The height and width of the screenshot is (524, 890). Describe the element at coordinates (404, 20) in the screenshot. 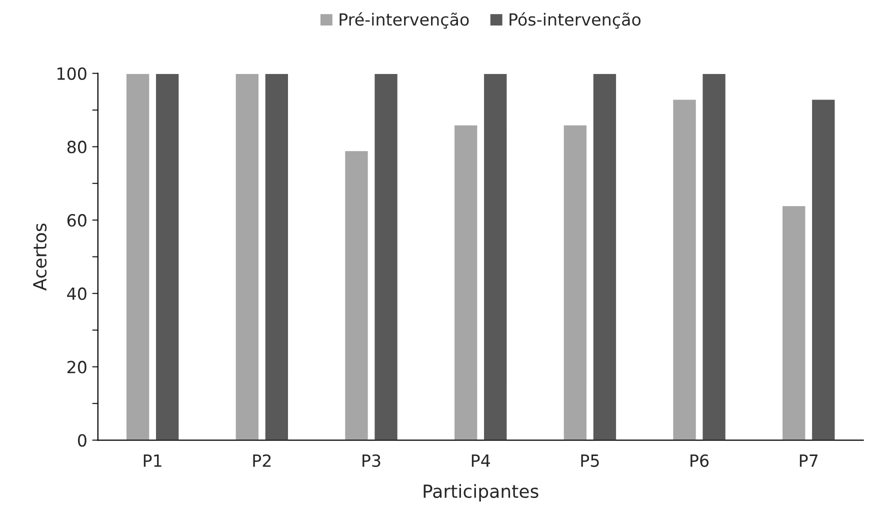

I see `legend-label: Pré-intervenção` at that location.